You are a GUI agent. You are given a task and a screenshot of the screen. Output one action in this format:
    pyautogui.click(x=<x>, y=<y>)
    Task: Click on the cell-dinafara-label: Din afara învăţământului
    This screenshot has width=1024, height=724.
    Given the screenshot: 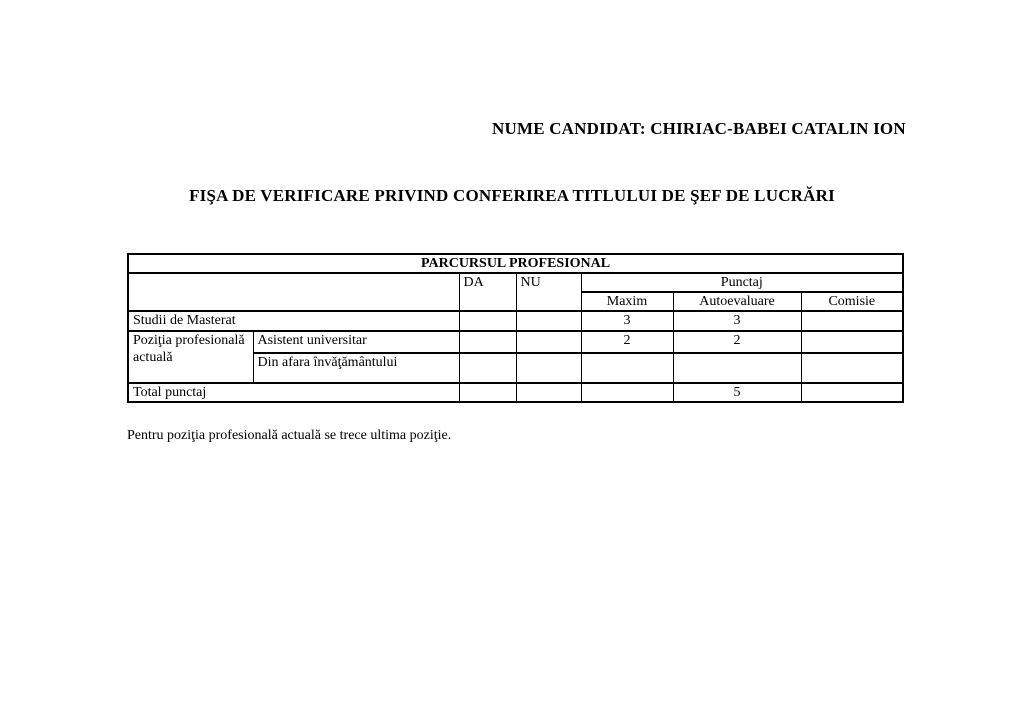 What is the action you would take?
    pyautogui.click(x=356, y=368)
    